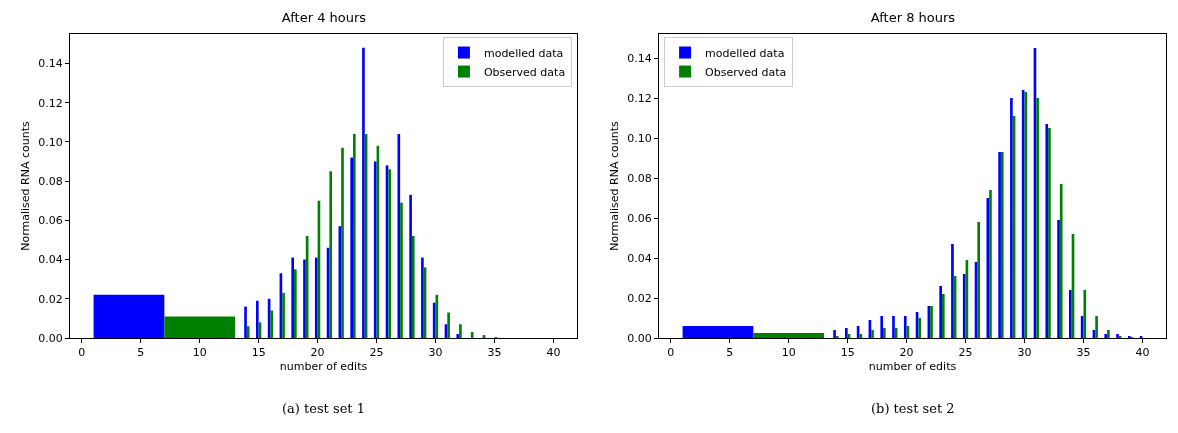  Describe the element at coordinates (324, 18) in the screenshot. I see `chart-title: After 4 hours` at that location.